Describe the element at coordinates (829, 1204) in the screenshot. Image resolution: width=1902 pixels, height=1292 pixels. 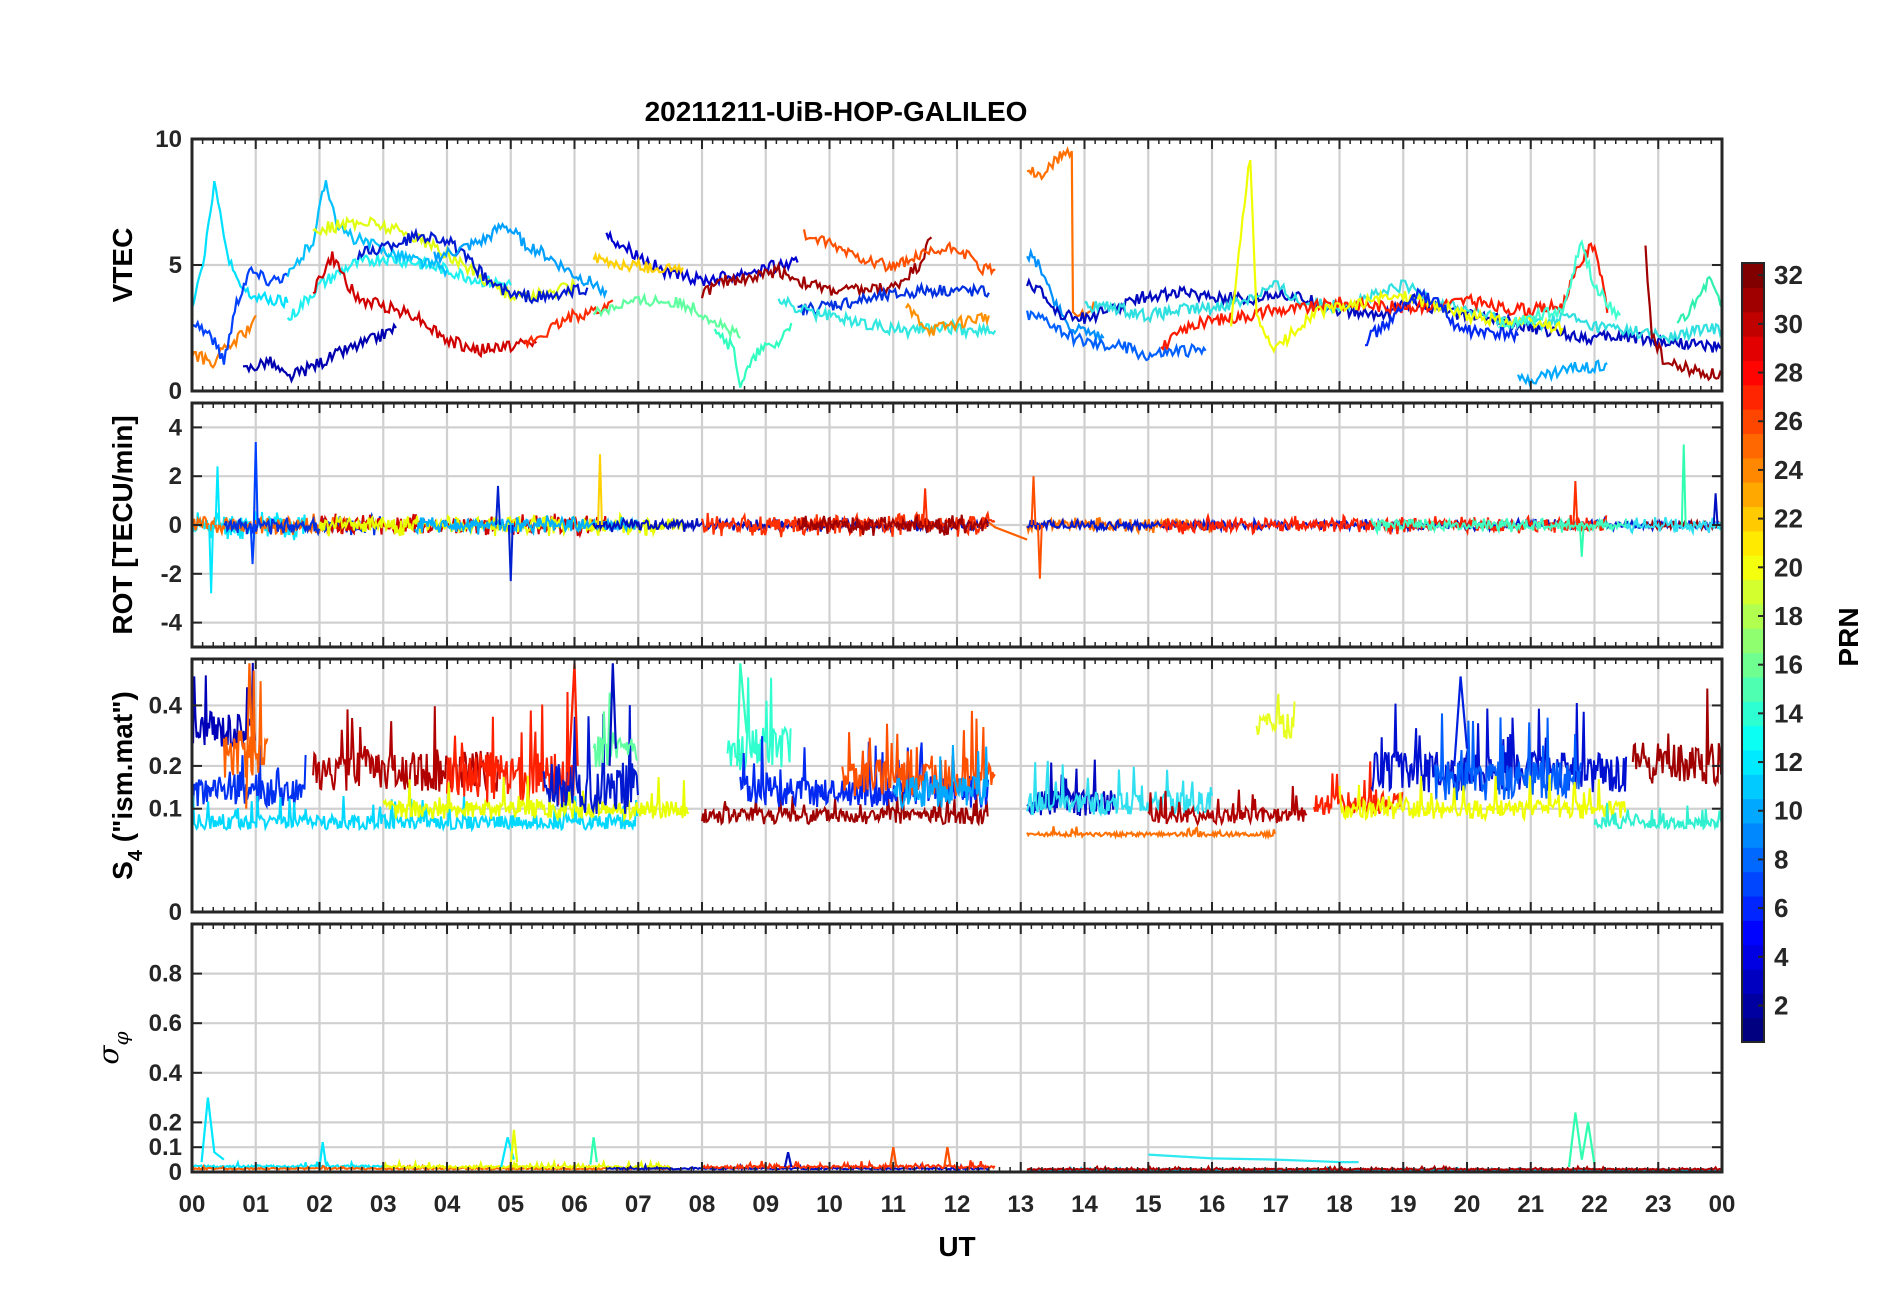
I see `x-tick-label: 10` at that location.